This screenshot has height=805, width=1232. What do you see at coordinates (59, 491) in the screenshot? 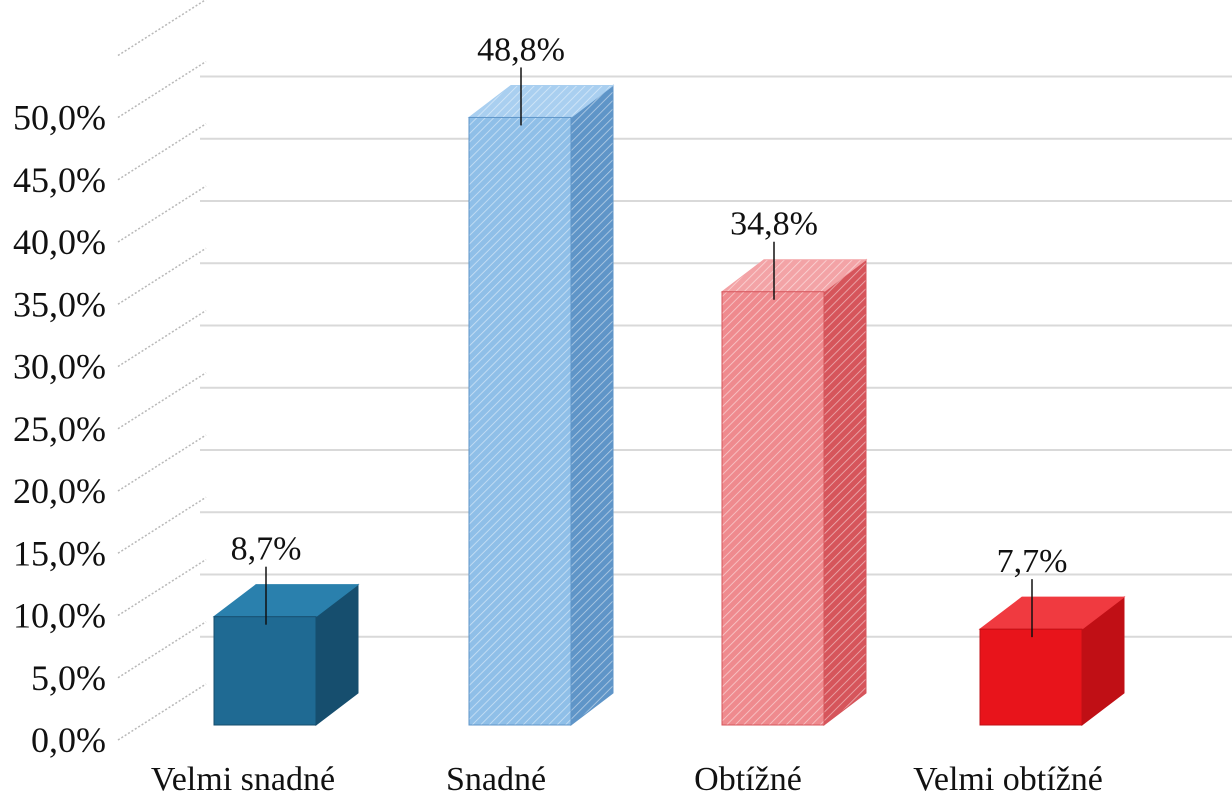
I see `y-tick-label: 20,0%` at bounding box center [59, 491].